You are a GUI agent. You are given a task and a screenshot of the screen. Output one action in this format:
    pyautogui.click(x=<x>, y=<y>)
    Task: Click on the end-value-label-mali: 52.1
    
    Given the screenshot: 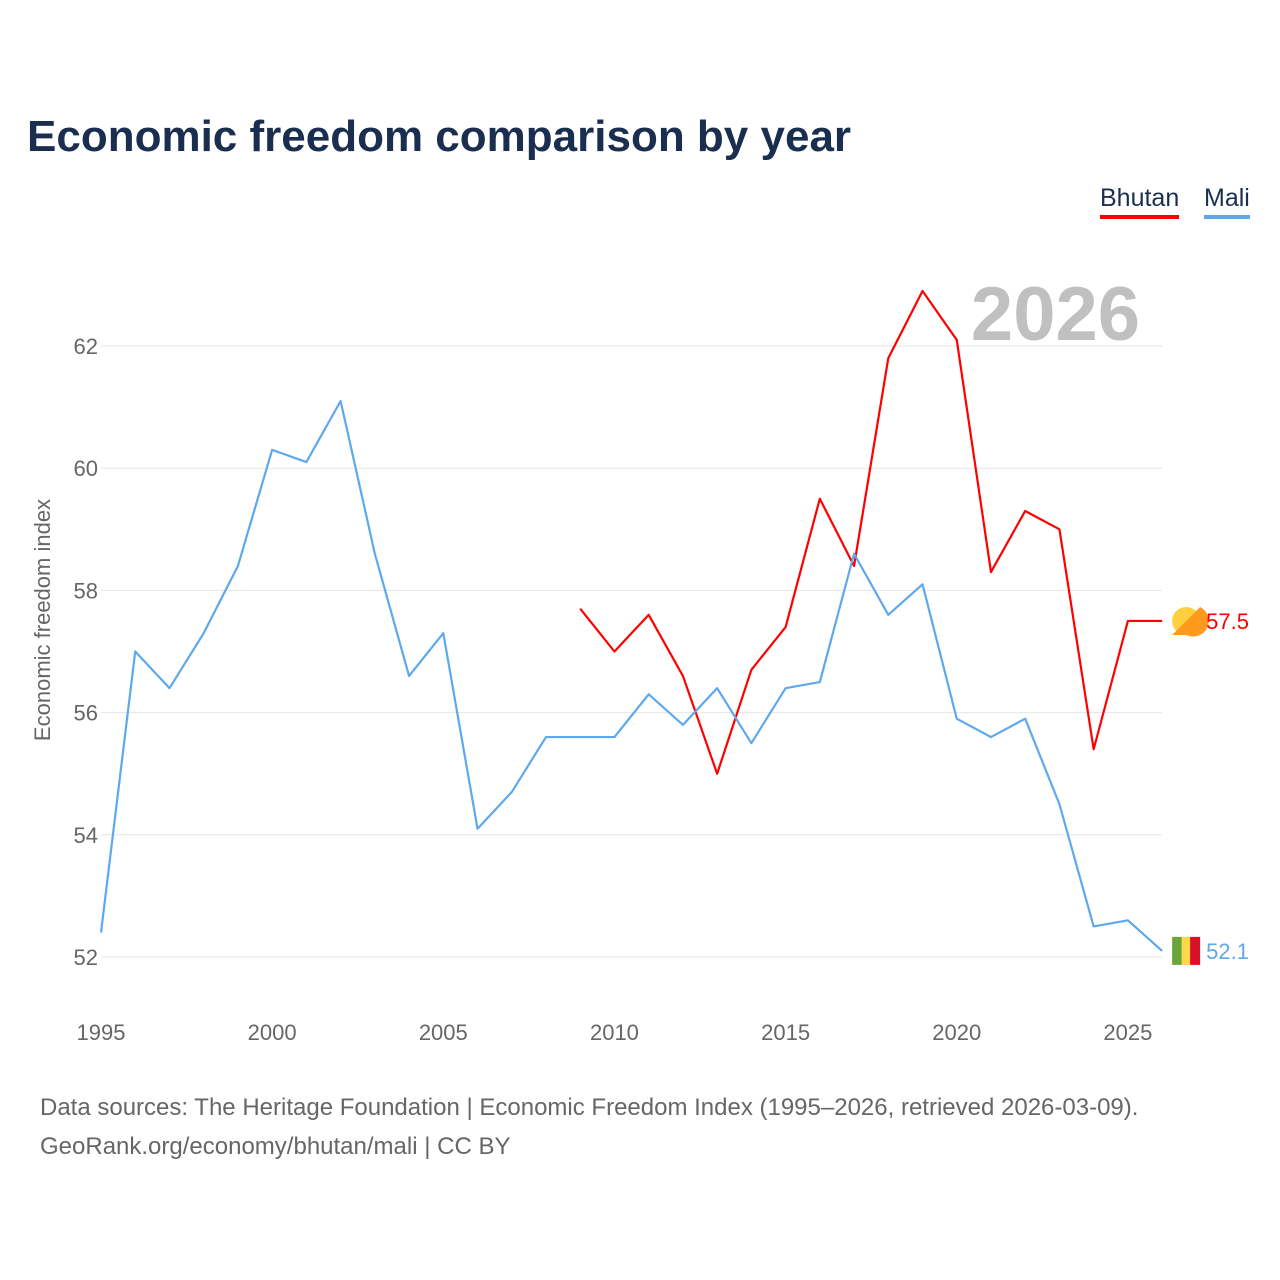 What is the action you would take?
    pyautogui.click(x=1227, y=951)
    